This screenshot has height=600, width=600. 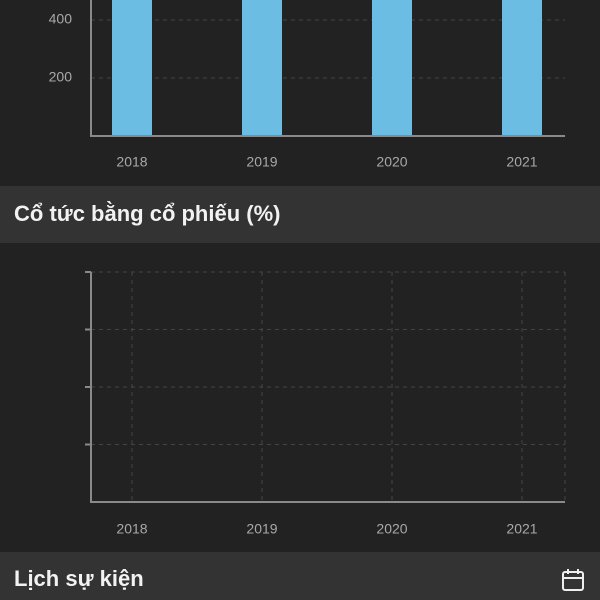 I want to click on section-title: Lịch sự kiện, so click(x=79, y=578).